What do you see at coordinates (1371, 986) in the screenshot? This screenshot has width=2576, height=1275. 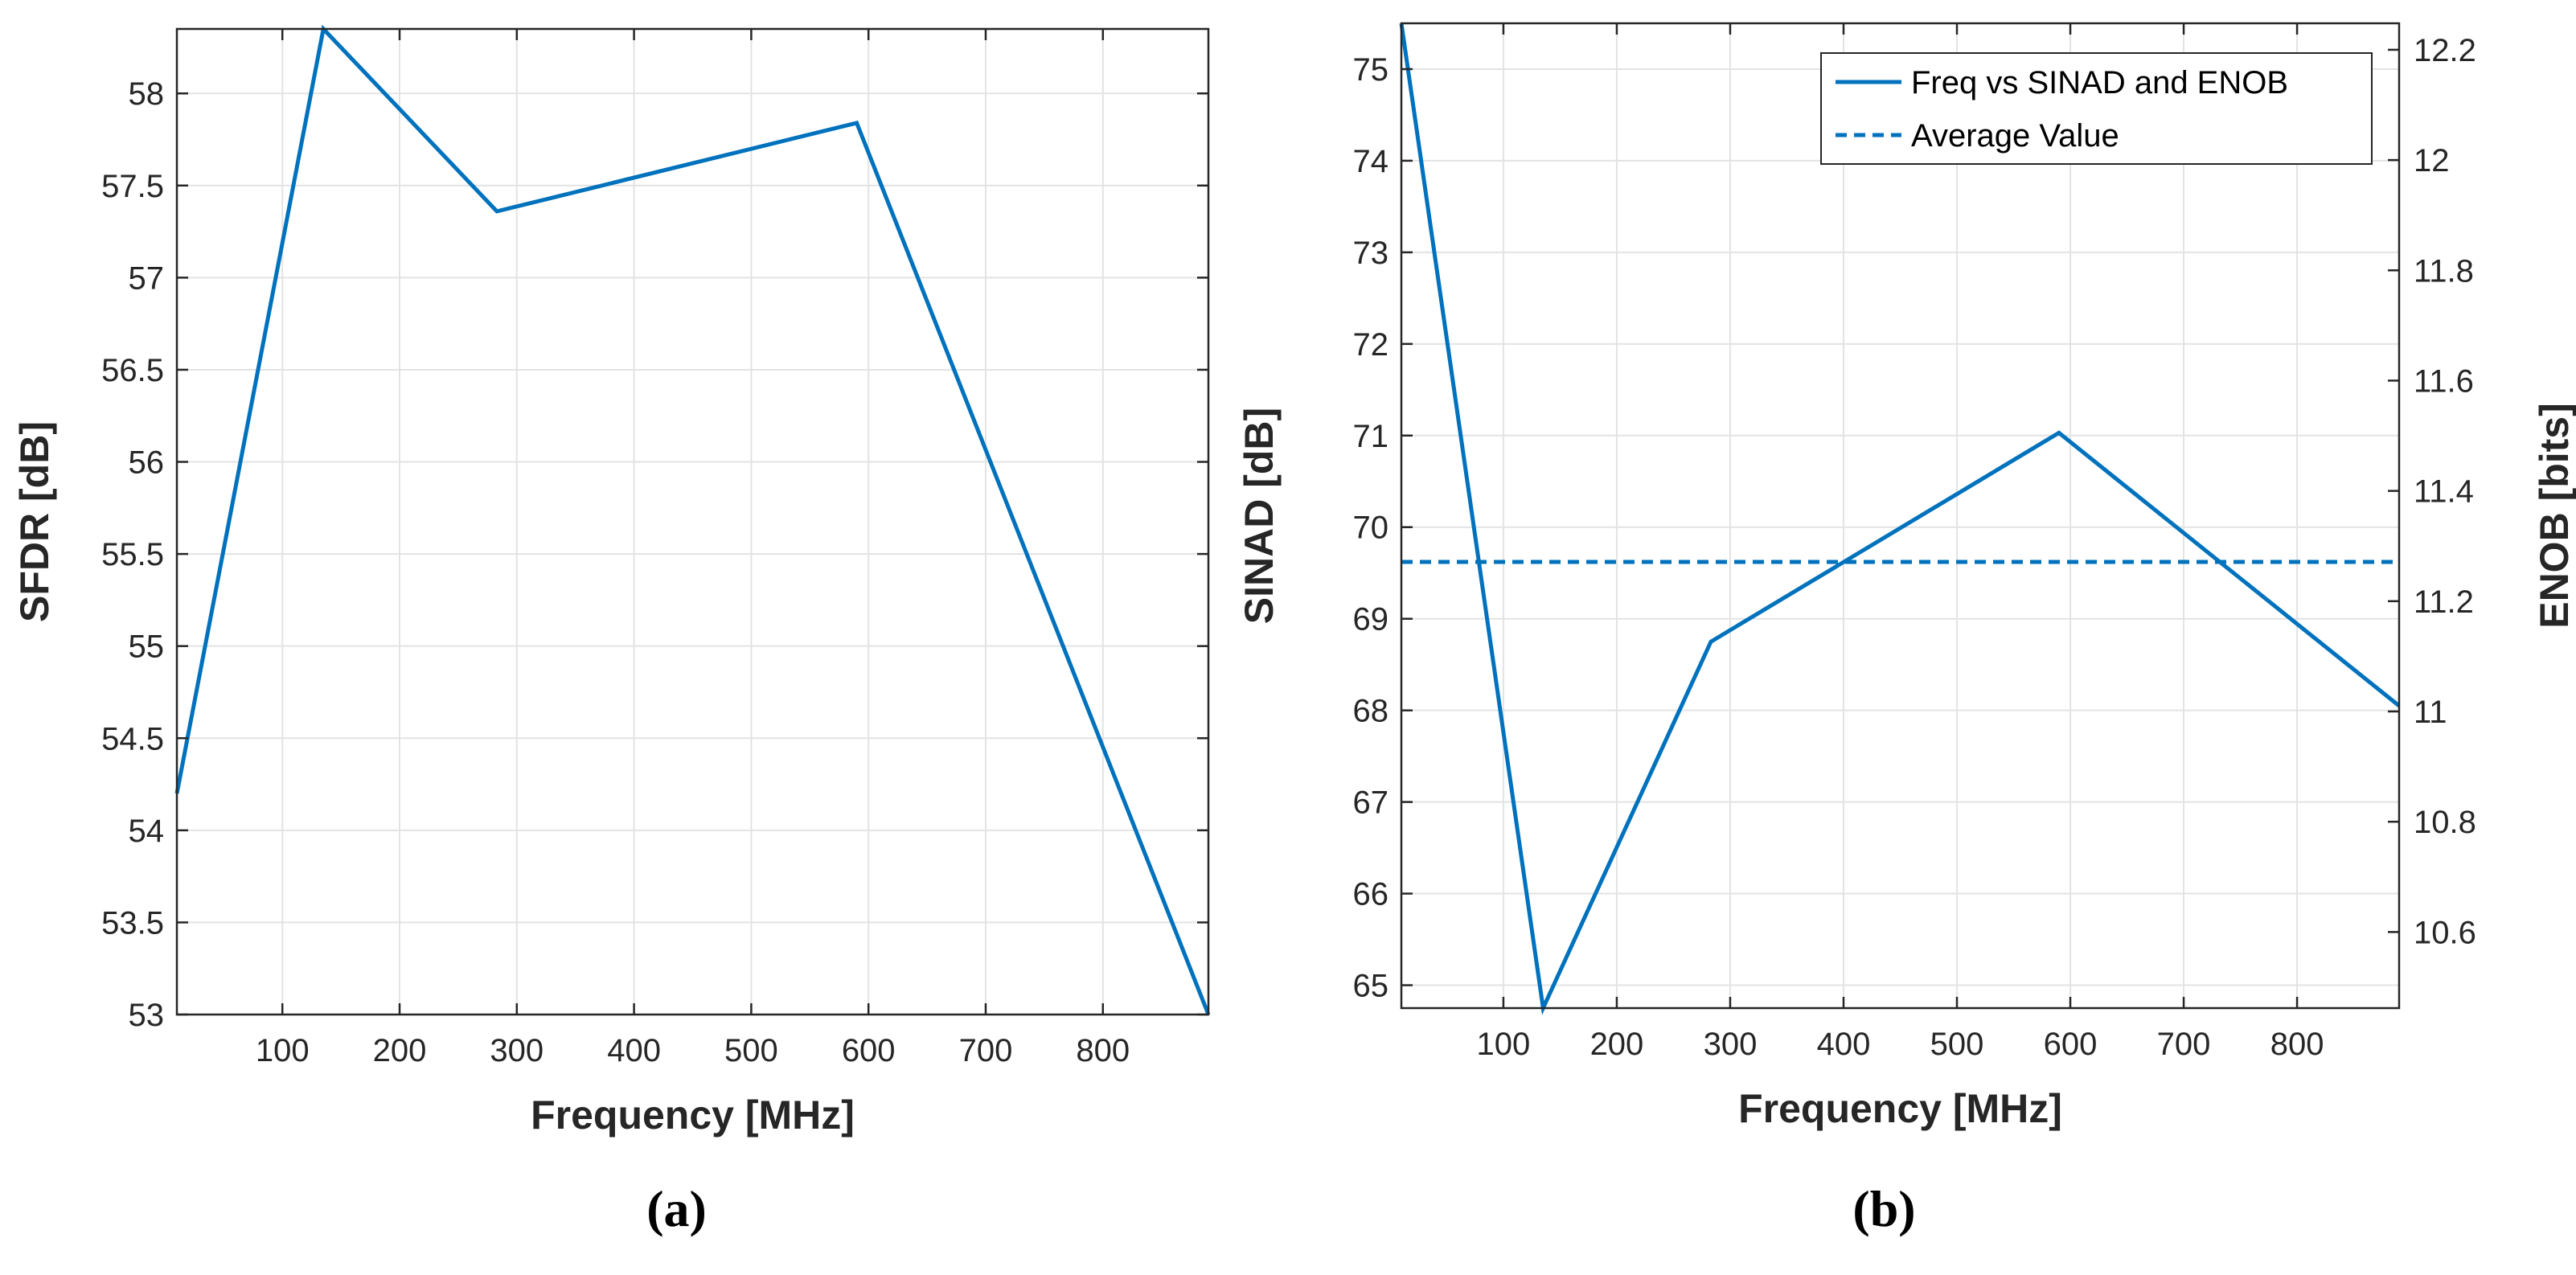 I see `y-tick-label: 65` at bounding box center [1371, 986].